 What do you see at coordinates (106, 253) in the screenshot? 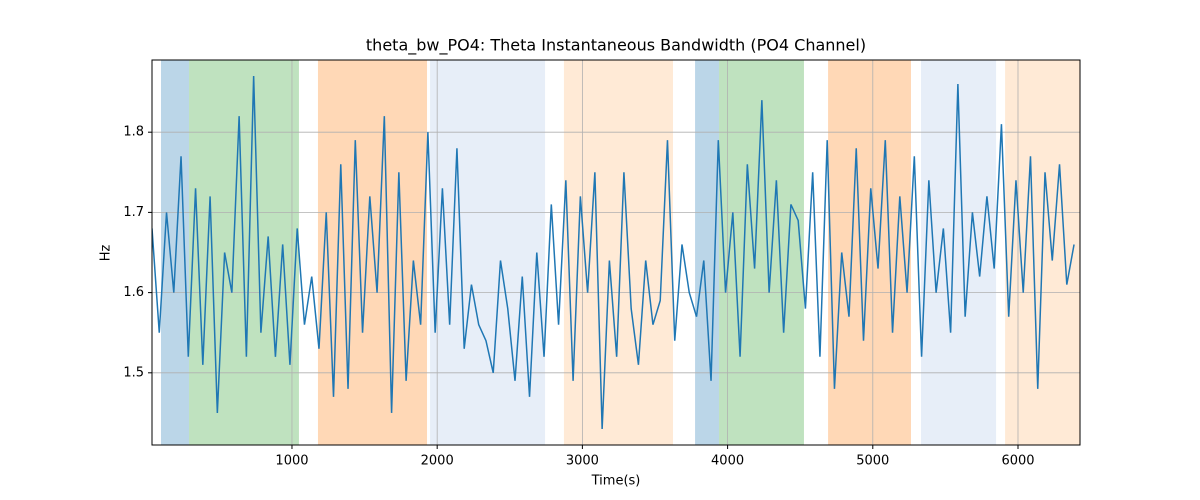
I see `y-axis-label: Hz` at bounding box center [106, 253].